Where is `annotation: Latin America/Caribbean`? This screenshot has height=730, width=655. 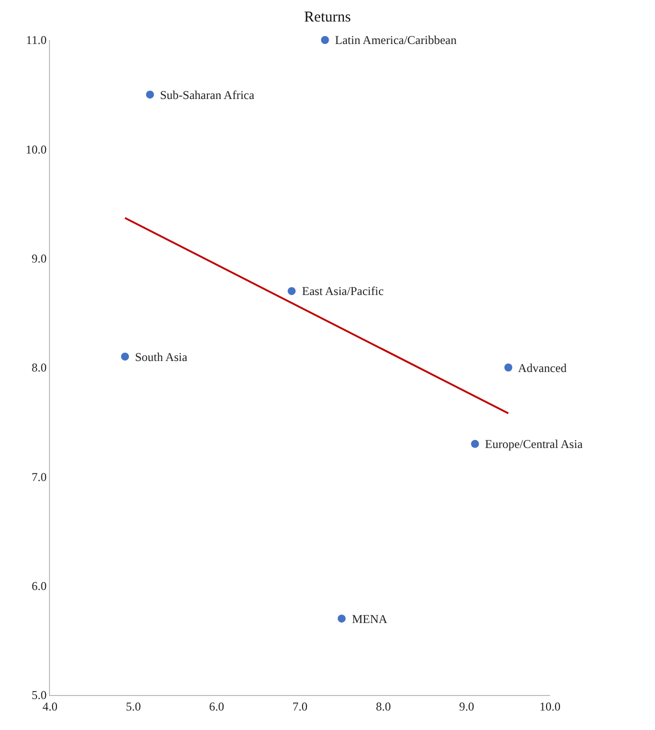
annotation: Latin America/Caribbean is located at coordinates (396, 40).